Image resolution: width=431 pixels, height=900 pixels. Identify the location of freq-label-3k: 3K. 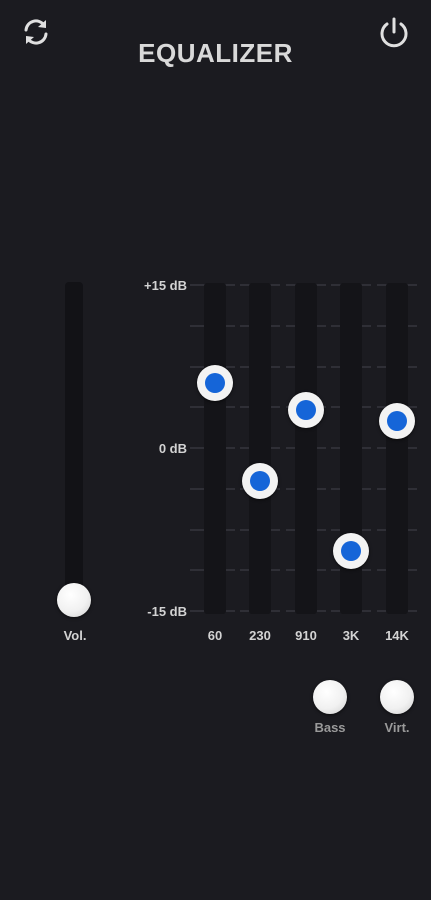
(351, 635).